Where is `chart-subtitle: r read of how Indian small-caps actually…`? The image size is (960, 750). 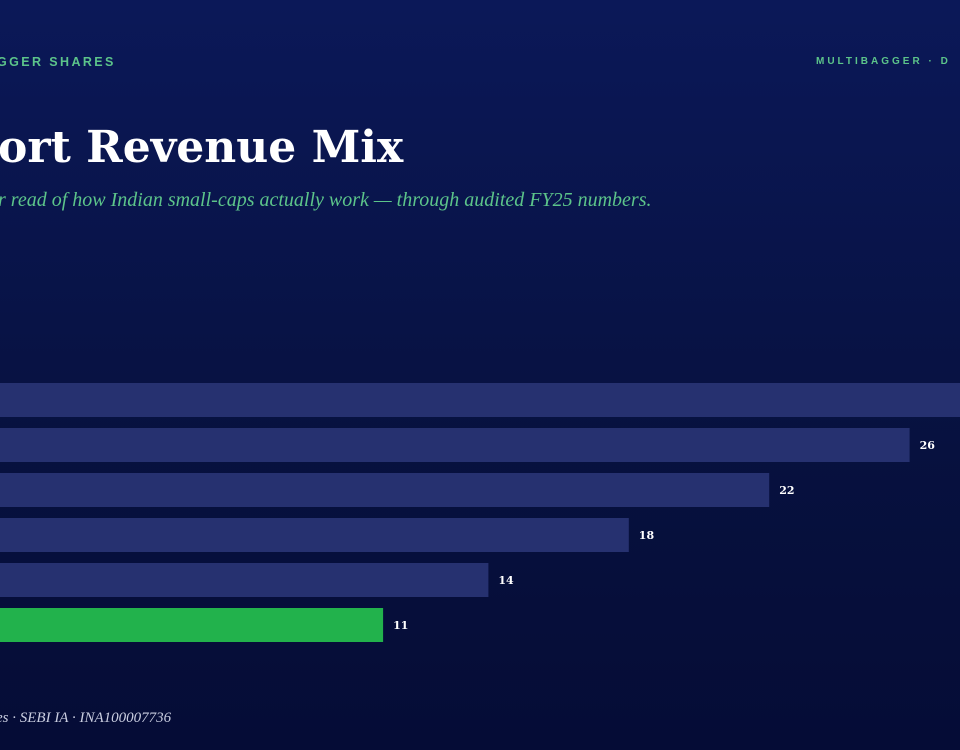
chart-subtitle: r read of how Indian small-caps actually… is located at coordinates (326, 200).